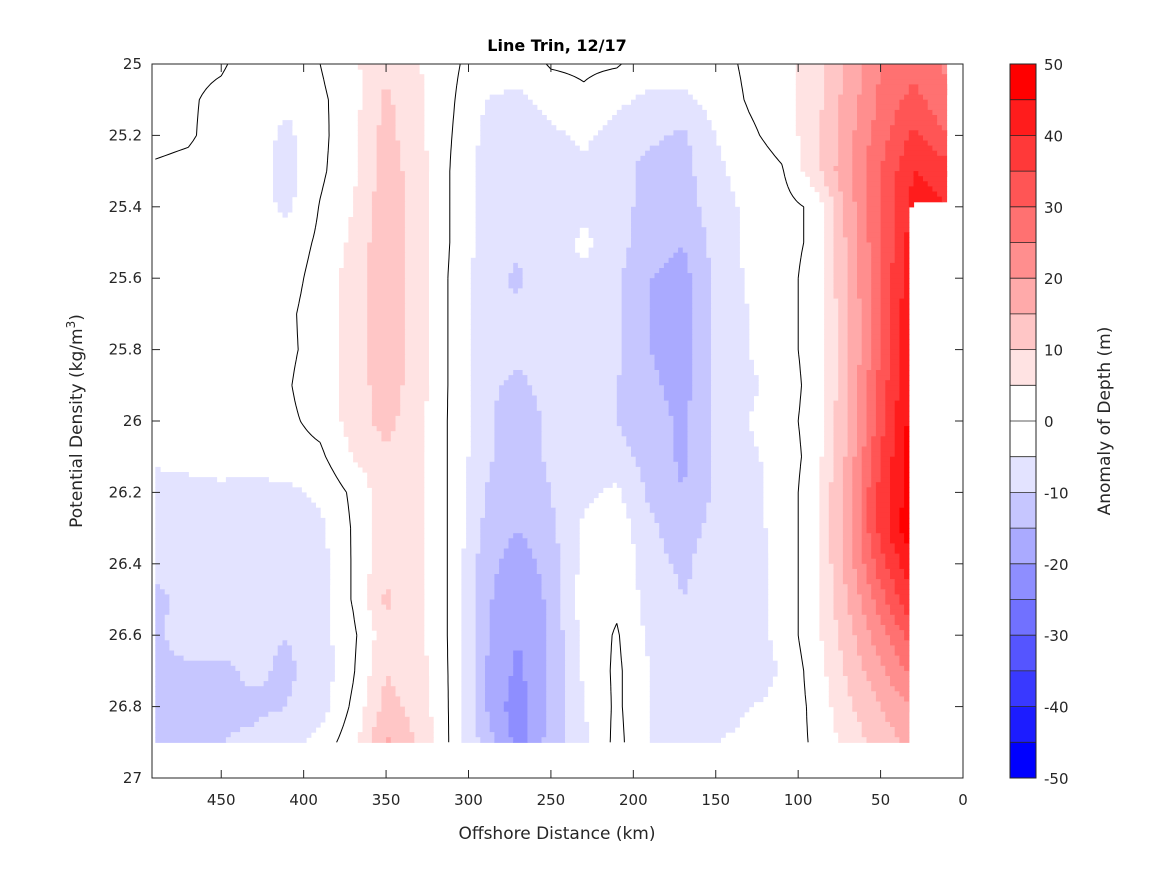 This screenshot has width=1167, height=875. I want to click on colorbar-tick-label: -20, so click(1056, 565).